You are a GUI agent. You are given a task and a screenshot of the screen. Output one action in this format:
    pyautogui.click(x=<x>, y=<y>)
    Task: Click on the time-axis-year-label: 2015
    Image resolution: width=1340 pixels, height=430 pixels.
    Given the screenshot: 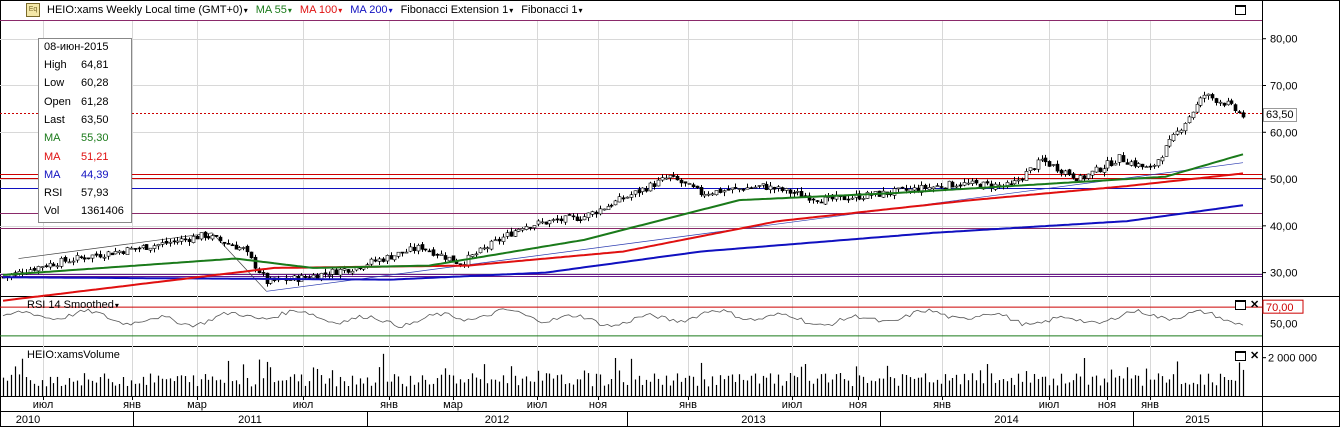 What is the action you would take?
    pyautogui.click(x=1197, y=420)
    